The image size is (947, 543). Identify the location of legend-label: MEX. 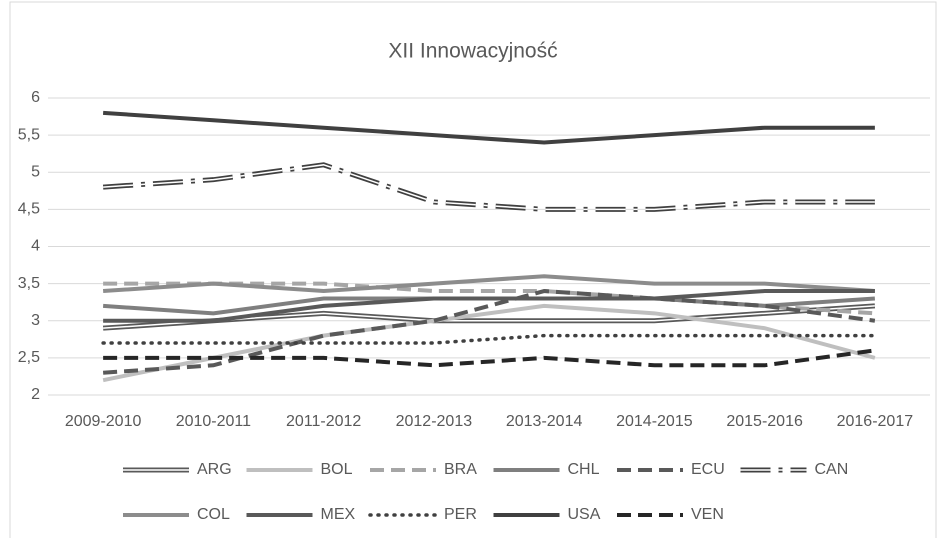
(338, 514).